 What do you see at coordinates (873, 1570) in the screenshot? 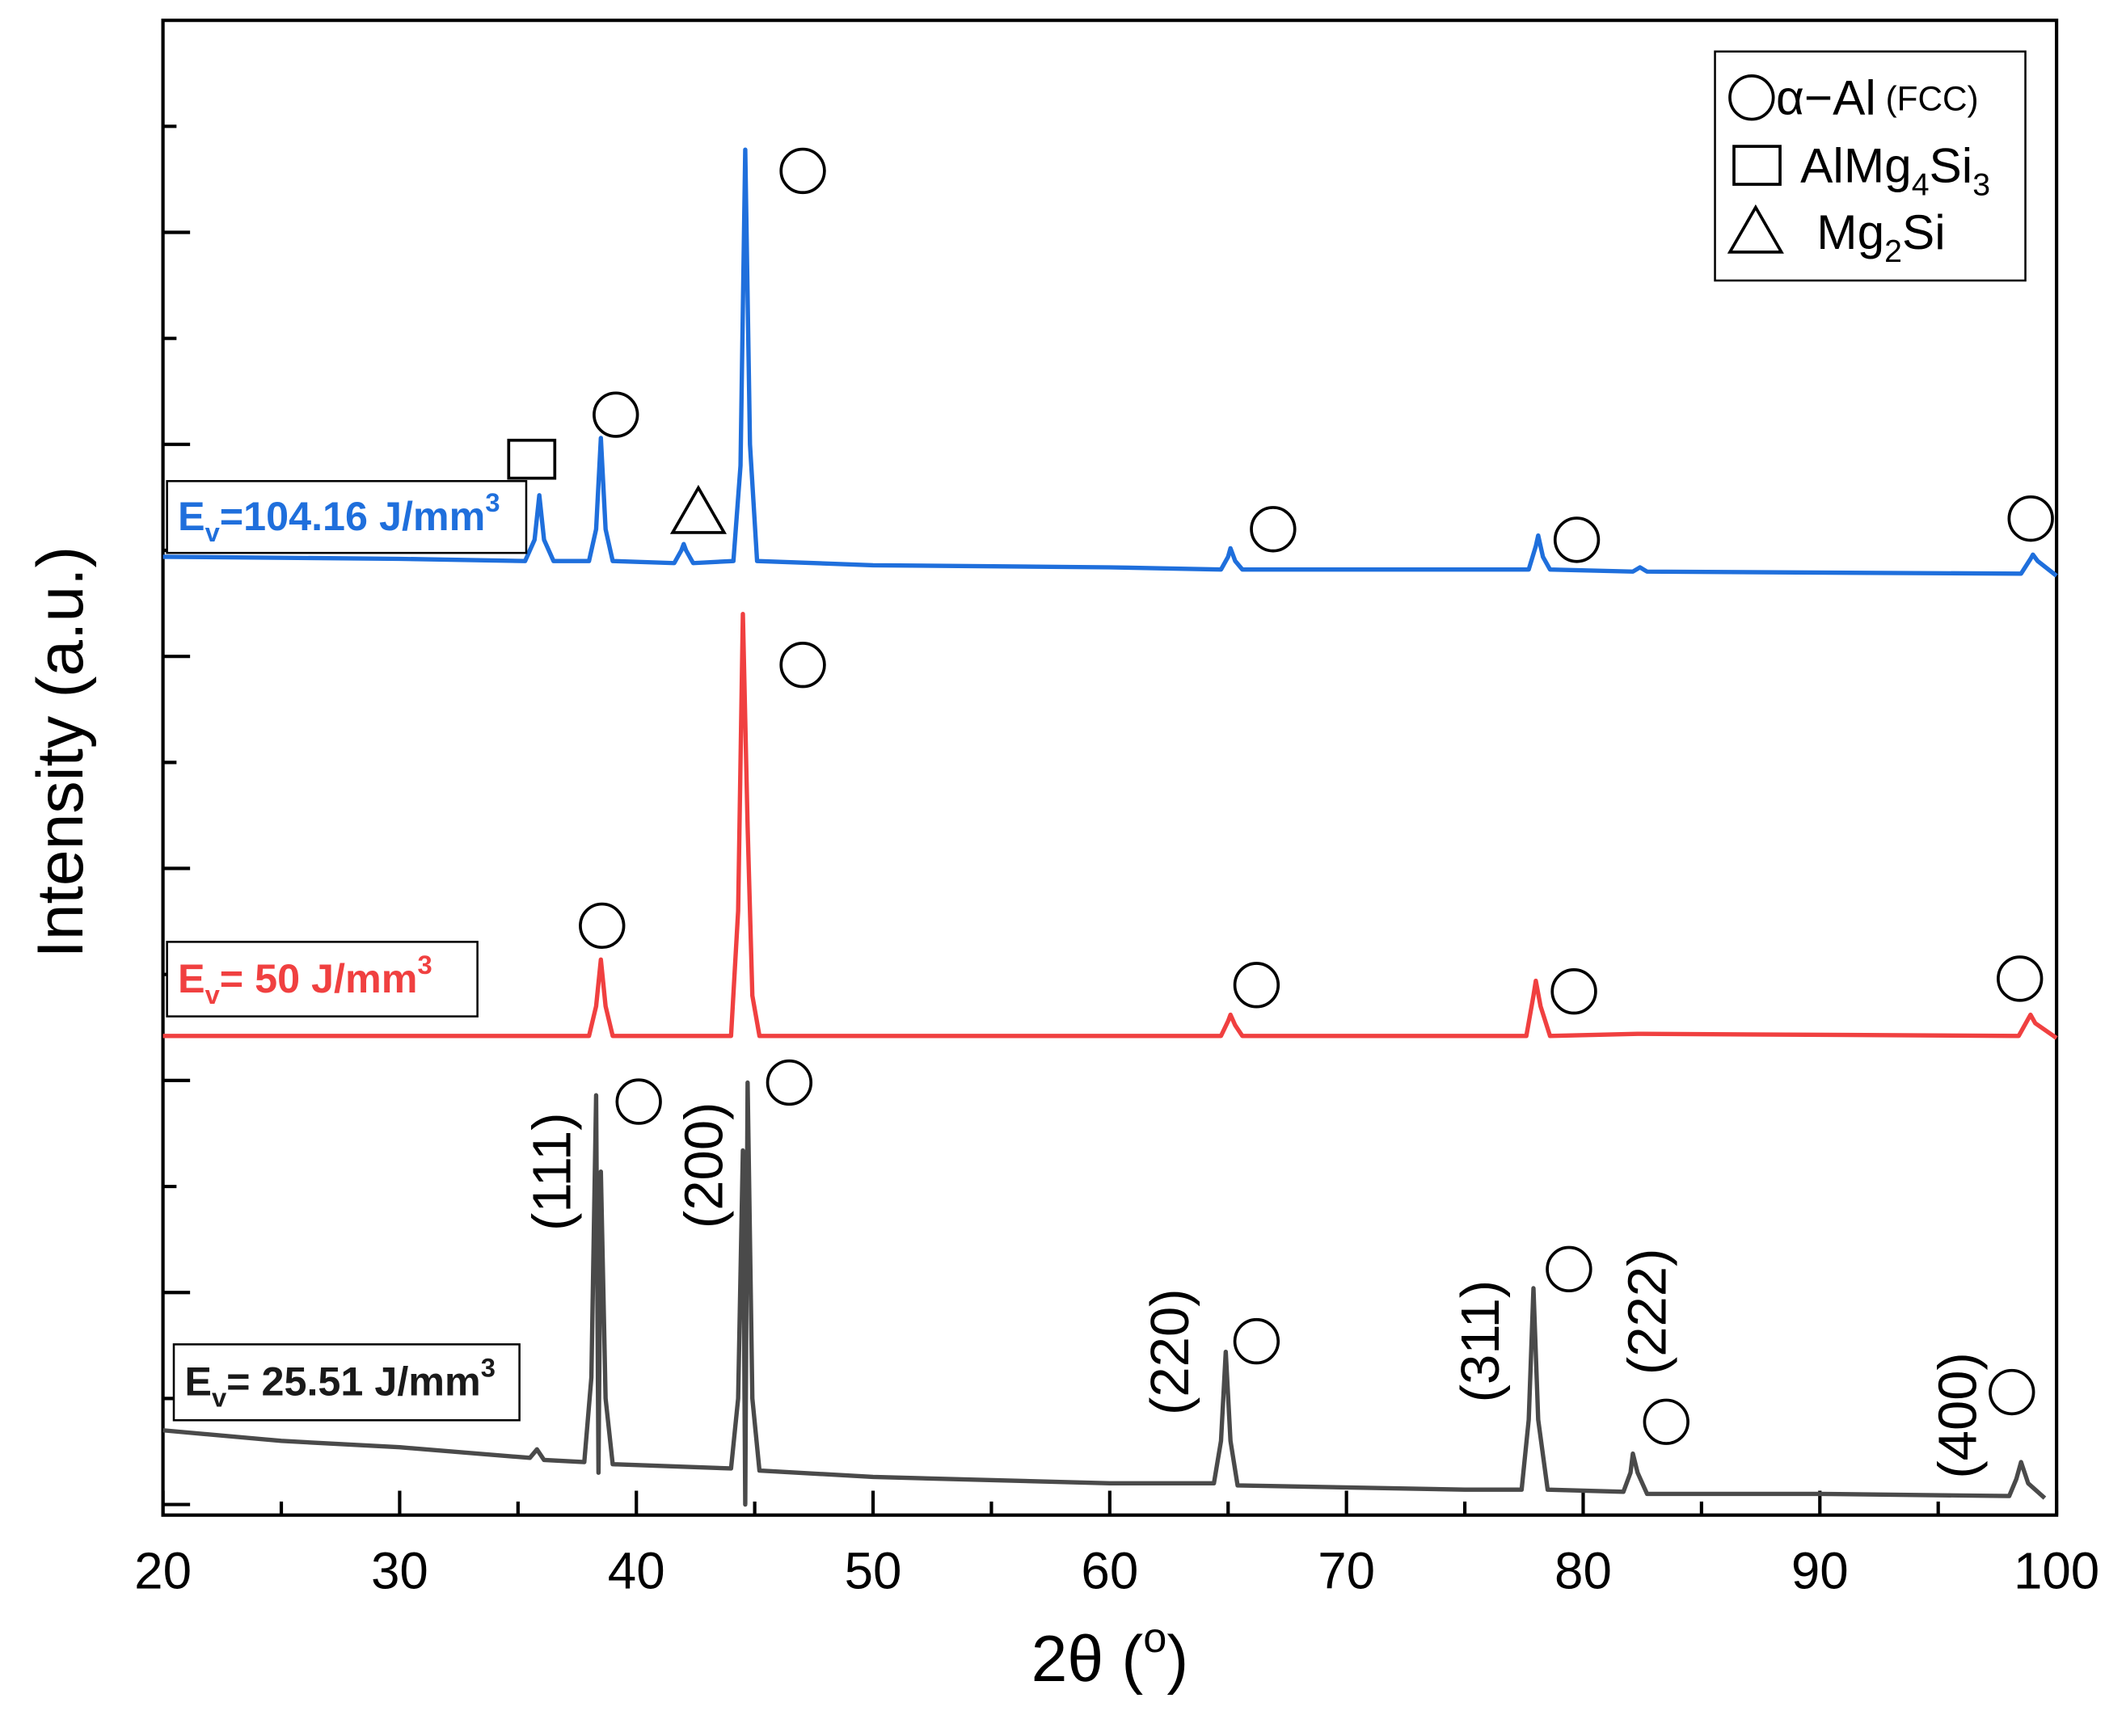
I see `x-tick-label: 50` at bounding box center [873, 1570].